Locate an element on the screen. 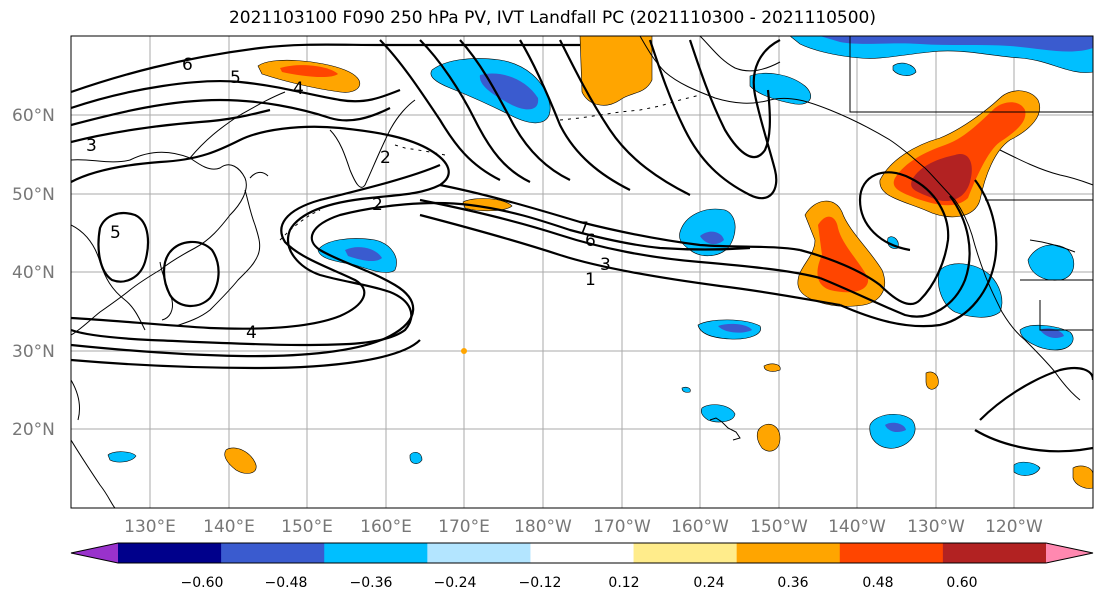 This screenshot has width=1105, height=601. lon-label: 140°W is located at coordinates (857, 527).